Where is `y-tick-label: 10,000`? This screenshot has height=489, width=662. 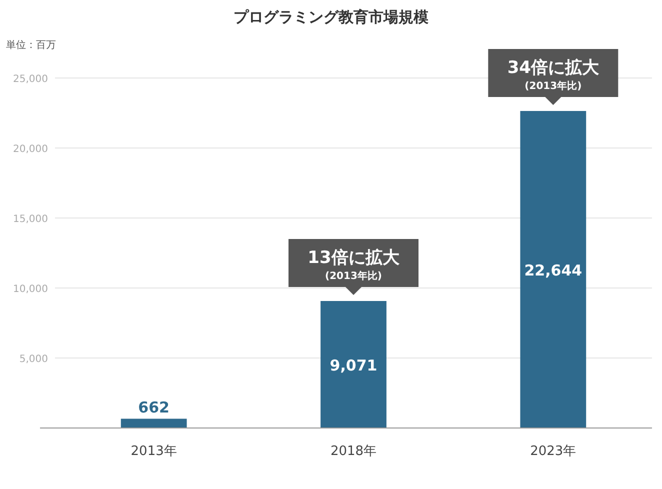 y-tick-label: 10,000 is located at coordinates (30, 289).